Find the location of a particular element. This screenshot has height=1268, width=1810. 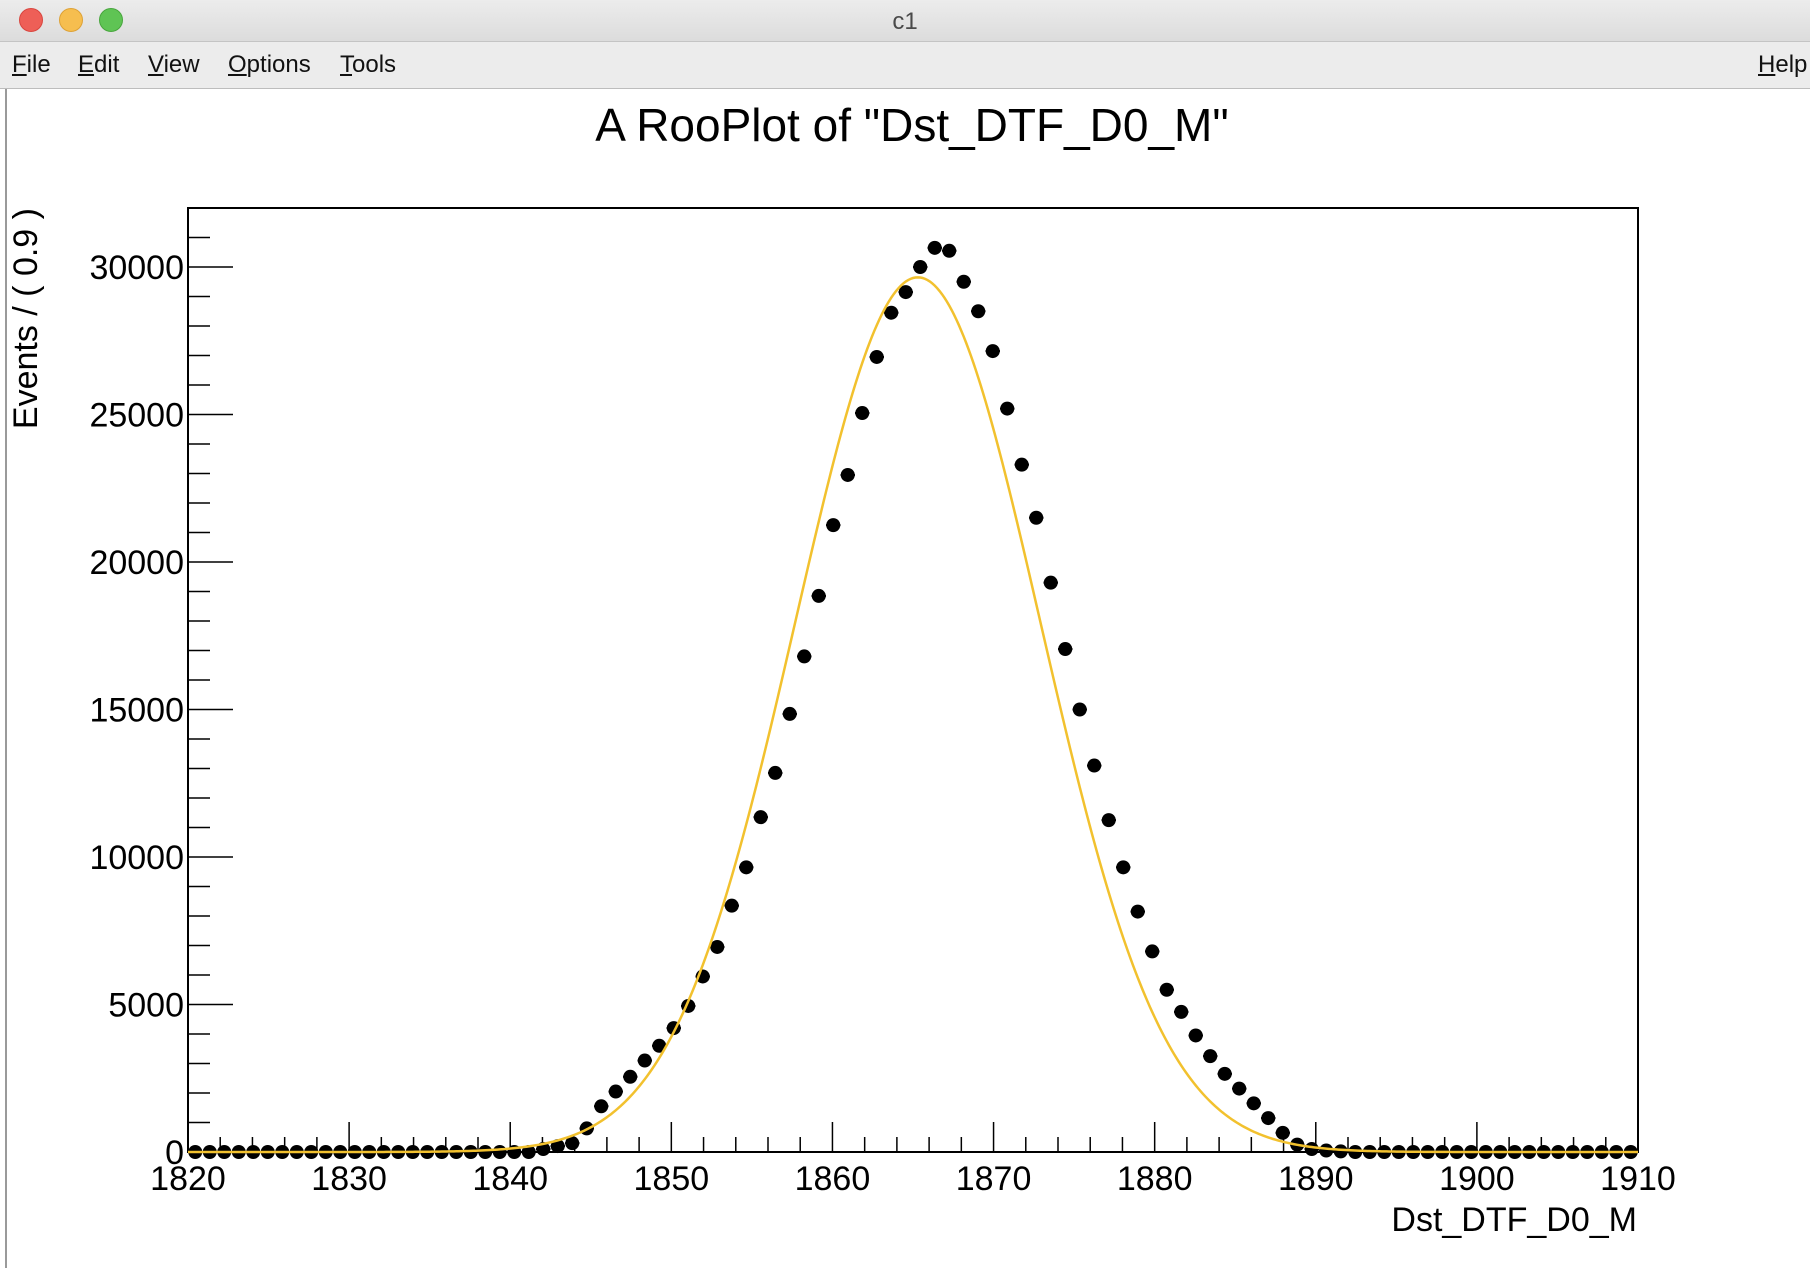

menu-view-mnemonic: V is located at coordinates (156, 64).